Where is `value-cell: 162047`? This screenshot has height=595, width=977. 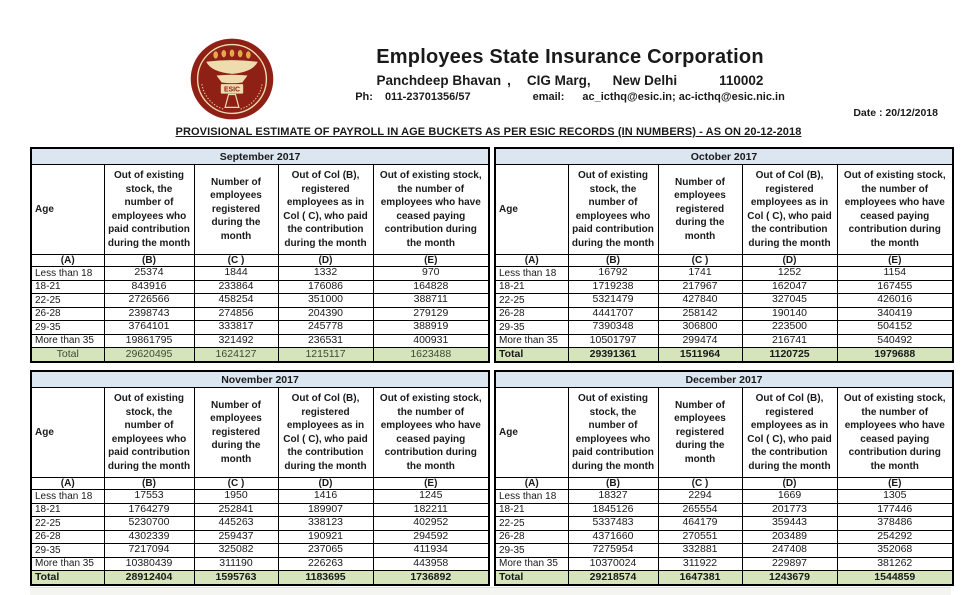 value-cell: 162047 is located at coordinates (789, 286).